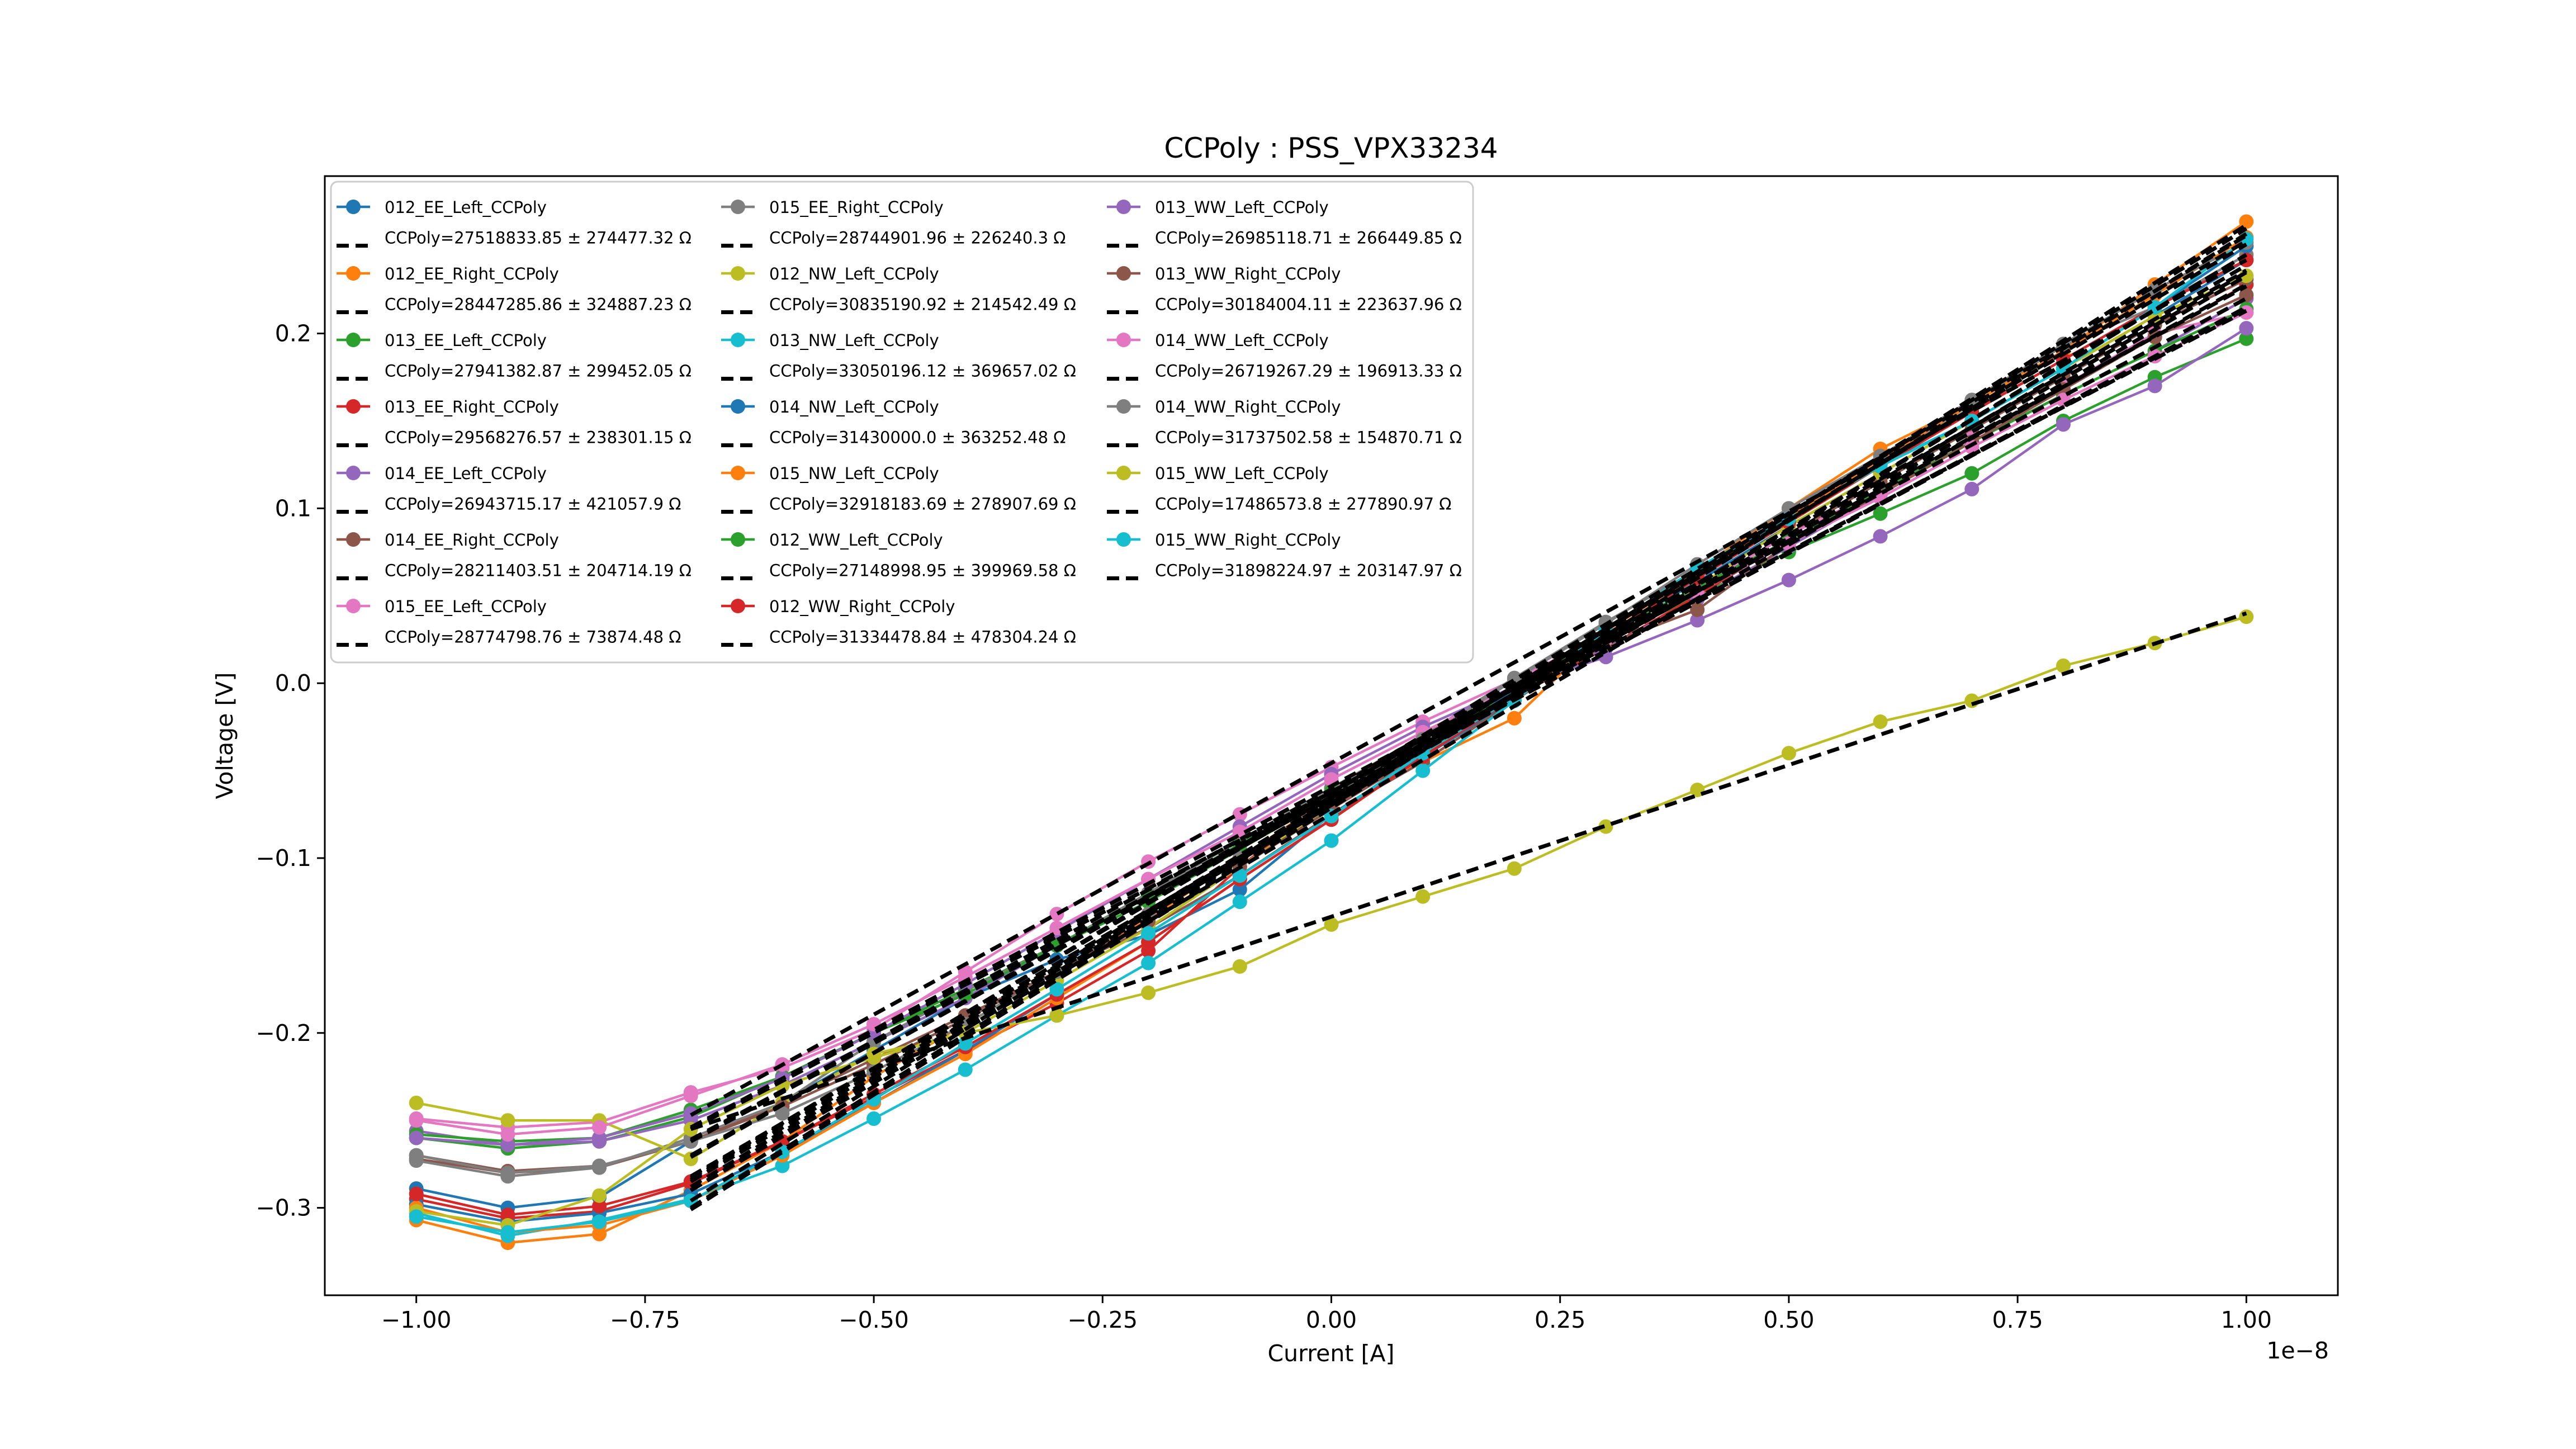 The height and width of the screenshot is (1449, 2576). Describe the element at coordinates (538, 304) in the screenshot. I see `legend-fit-label: CCPoly=28447285.86 ± 324887.23 Ω` at that location.